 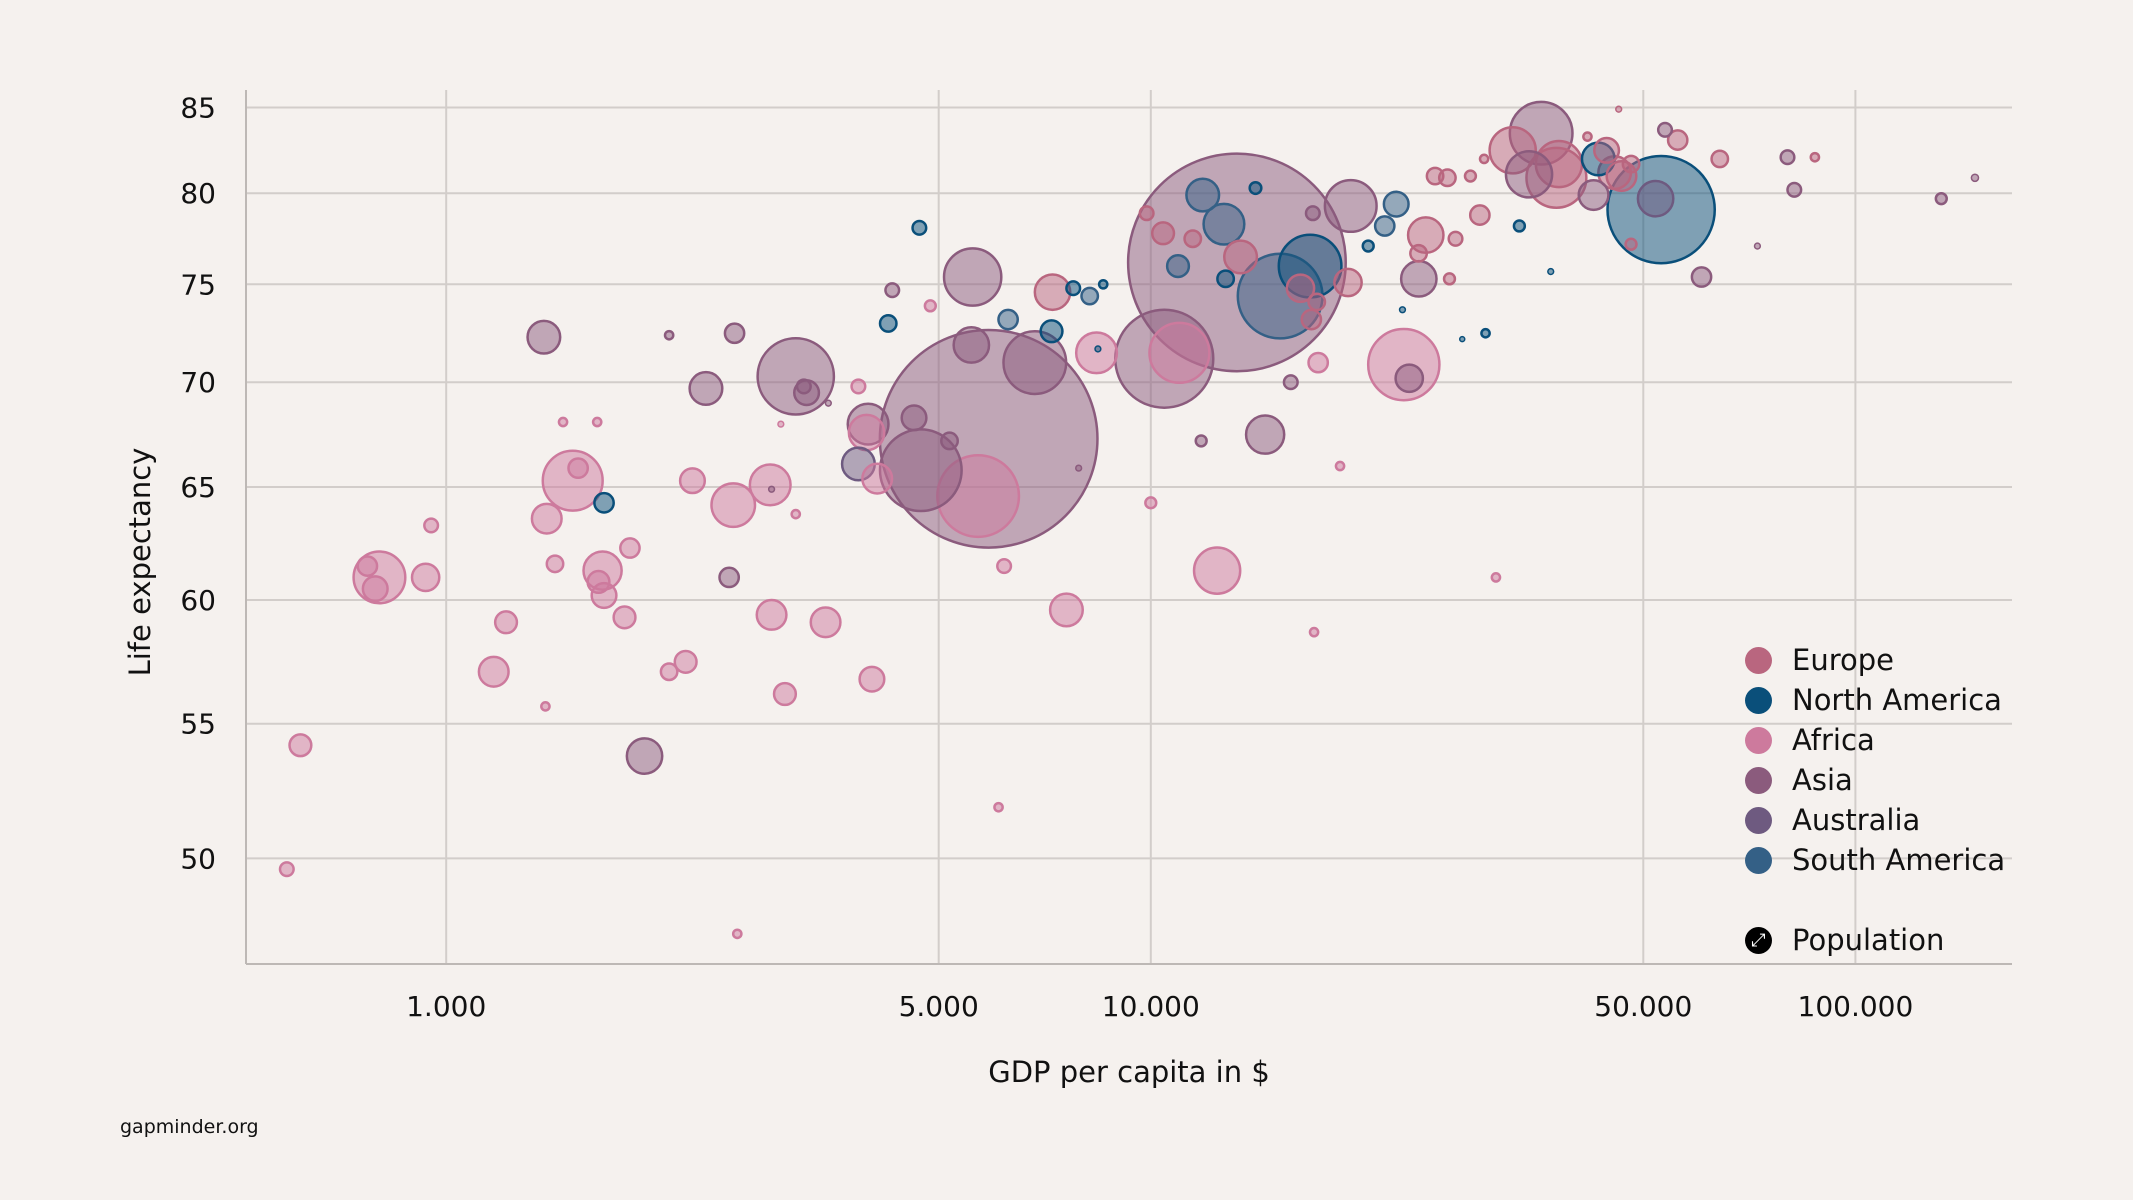 What do you see at coordinates (1875, 820) in the screenshot?
I see `legend-item-australia: Australia` at bounding box center [1875, 820].